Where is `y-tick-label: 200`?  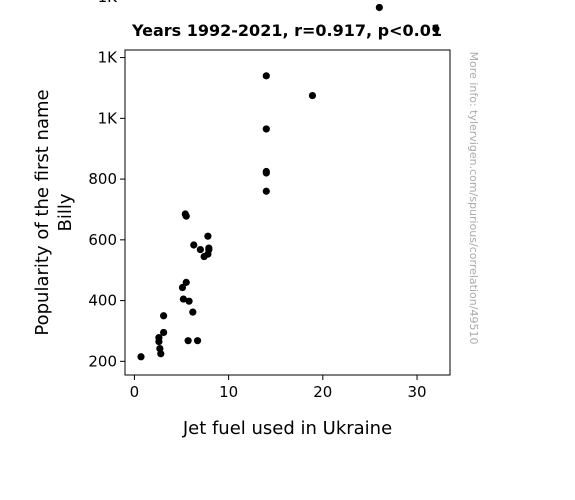 y-tick-label: 200 is located at coordinates (102, 361).